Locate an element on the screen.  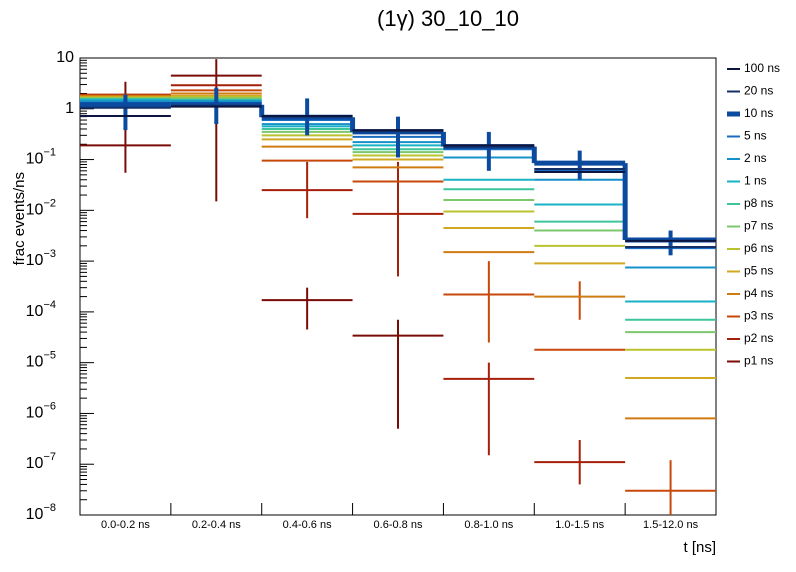
y-tick-label: 10⁻⁷ is located at coordinates (41, 461).